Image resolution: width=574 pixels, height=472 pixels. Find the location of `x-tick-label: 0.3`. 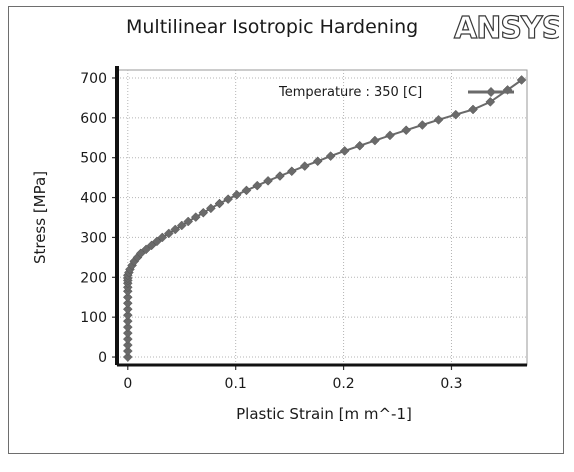

x-tick-label: 0.3 is located at coordinates (451, 384).